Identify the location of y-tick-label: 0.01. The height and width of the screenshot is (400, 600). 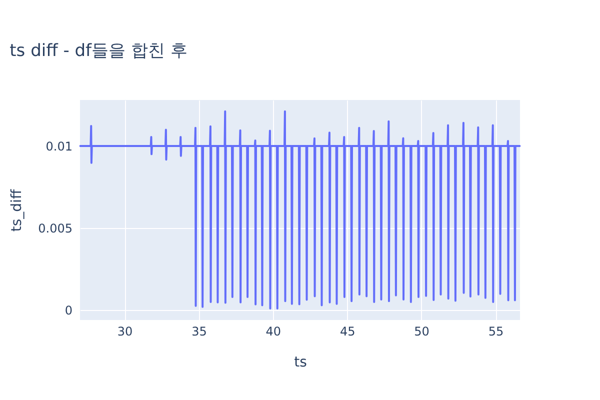
(59, 146).